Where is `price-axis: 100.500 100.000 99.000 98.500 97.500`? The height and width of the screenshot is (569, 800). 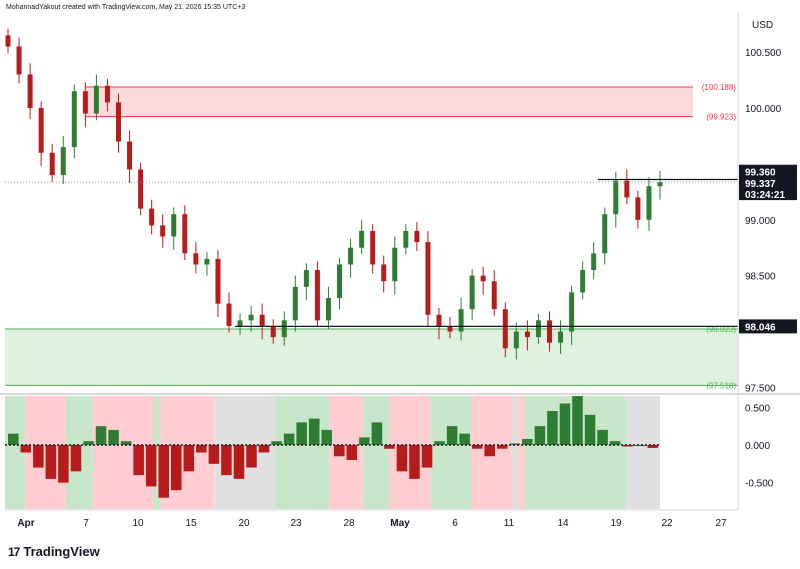
price-axis: 100.500 100.000 99.000 98.500 97.500 is located at coordinates (763, 221).